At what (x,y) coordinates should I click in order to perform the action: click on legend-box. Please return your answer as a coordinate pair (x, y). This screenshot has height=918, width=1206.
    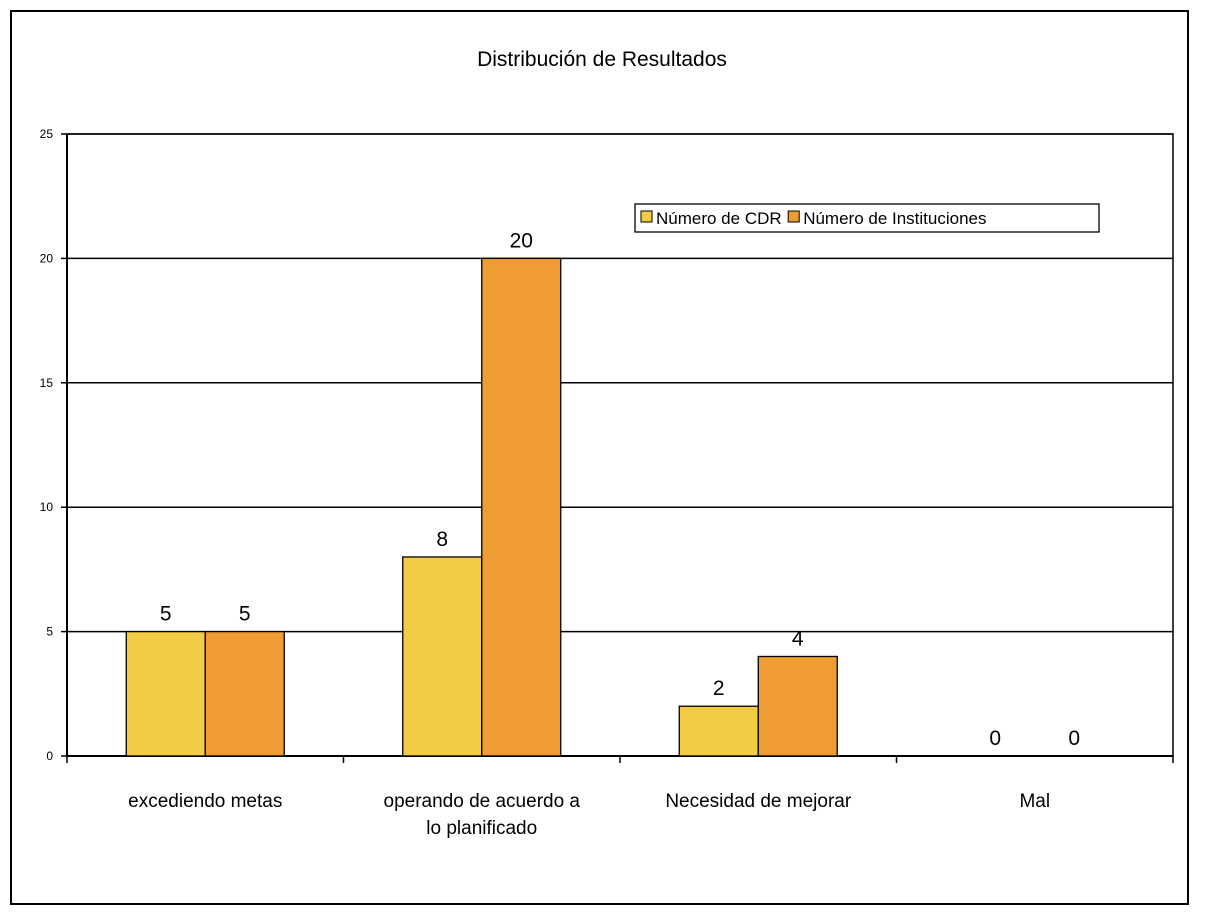
    Looking at the image, I should click on (867, 218).